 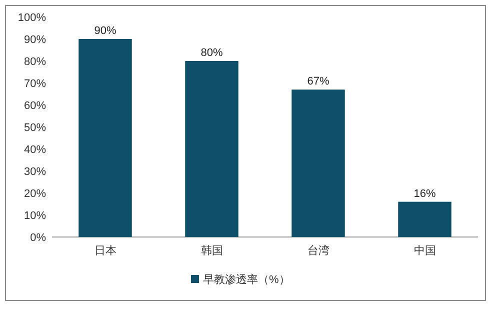 What do you see at coordinates (35, 216) in the screenshot?
I see `y-tick-label: 10%` at bounding box center [35, 216].